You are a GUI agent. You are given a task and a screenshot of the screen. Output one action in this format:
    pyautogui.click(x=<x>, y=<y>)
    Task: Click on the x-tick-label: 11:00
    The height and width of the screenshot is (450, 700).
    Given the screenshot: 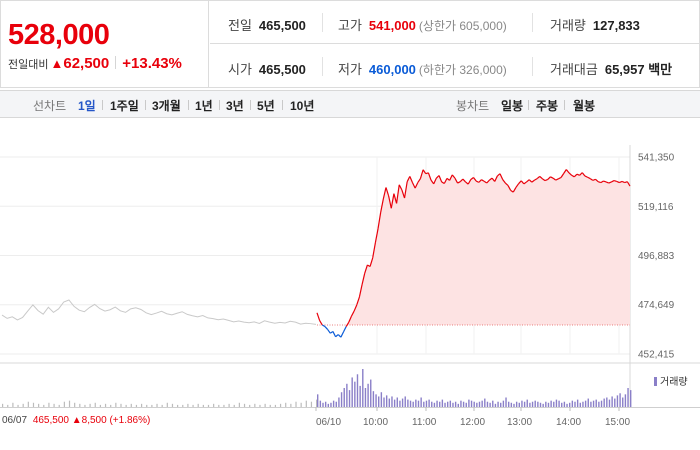 What is the action you would take?
    pyautogui.click(x=424, y=422)
    